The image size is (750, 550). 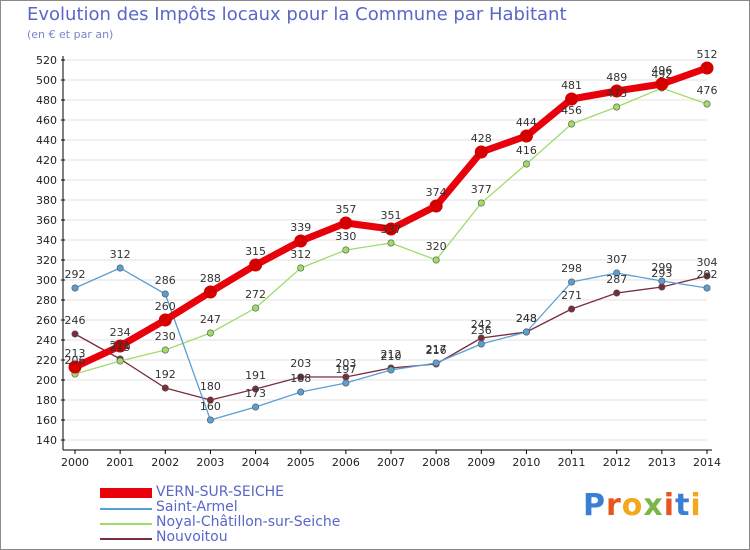 What do you see at coordinates (210, 406) in the screenshot?
I see `data-label-saint_armel: 160` at bounding box center [210, 406].